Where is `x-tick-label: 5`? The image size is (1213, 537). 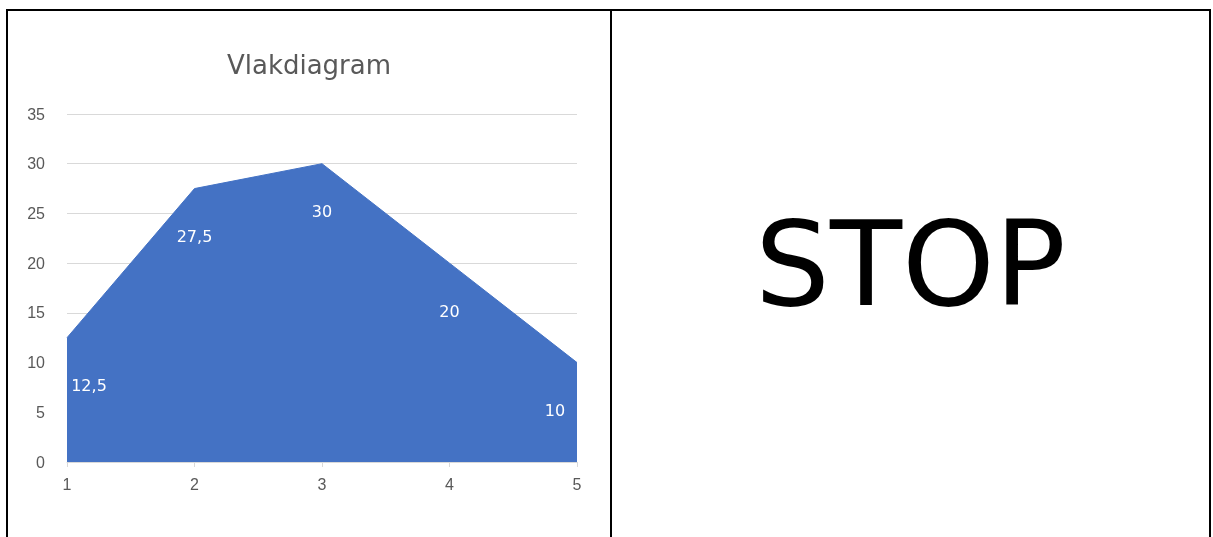
x-tick-label: 5 is located at coordinates (577, 484).